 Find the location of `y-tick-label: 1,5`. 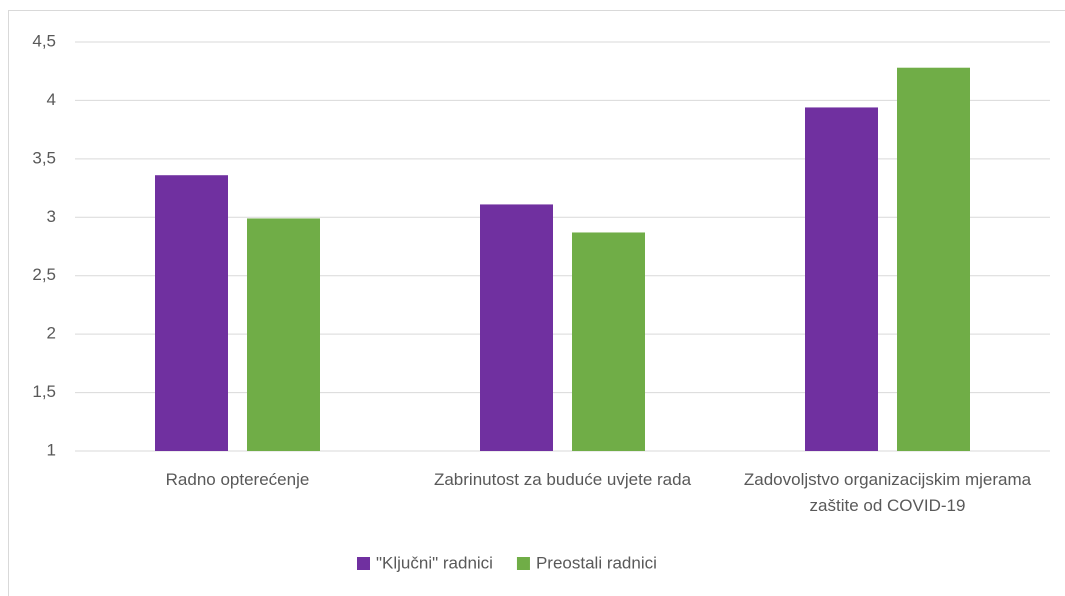

y-tick-label: 1,5 is located at coordinates (44, 391).